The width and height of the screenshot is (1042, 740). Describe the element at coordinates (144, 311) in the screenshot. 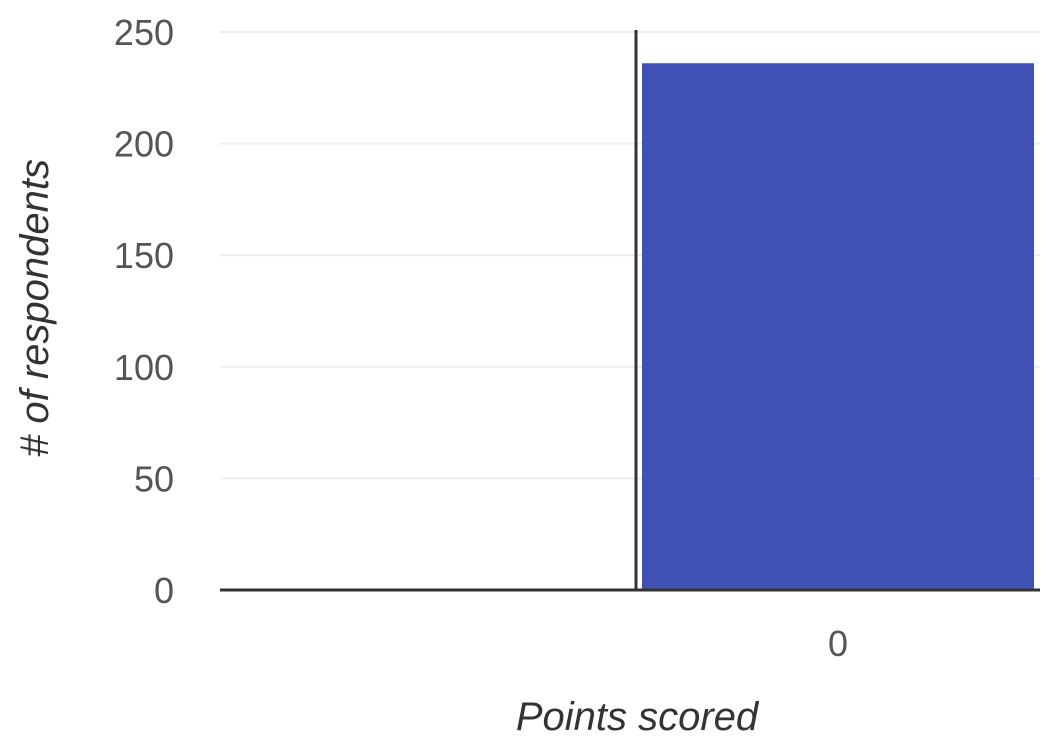

I see `y-tick-labels: 0 50 100 150 200 250` at that location.